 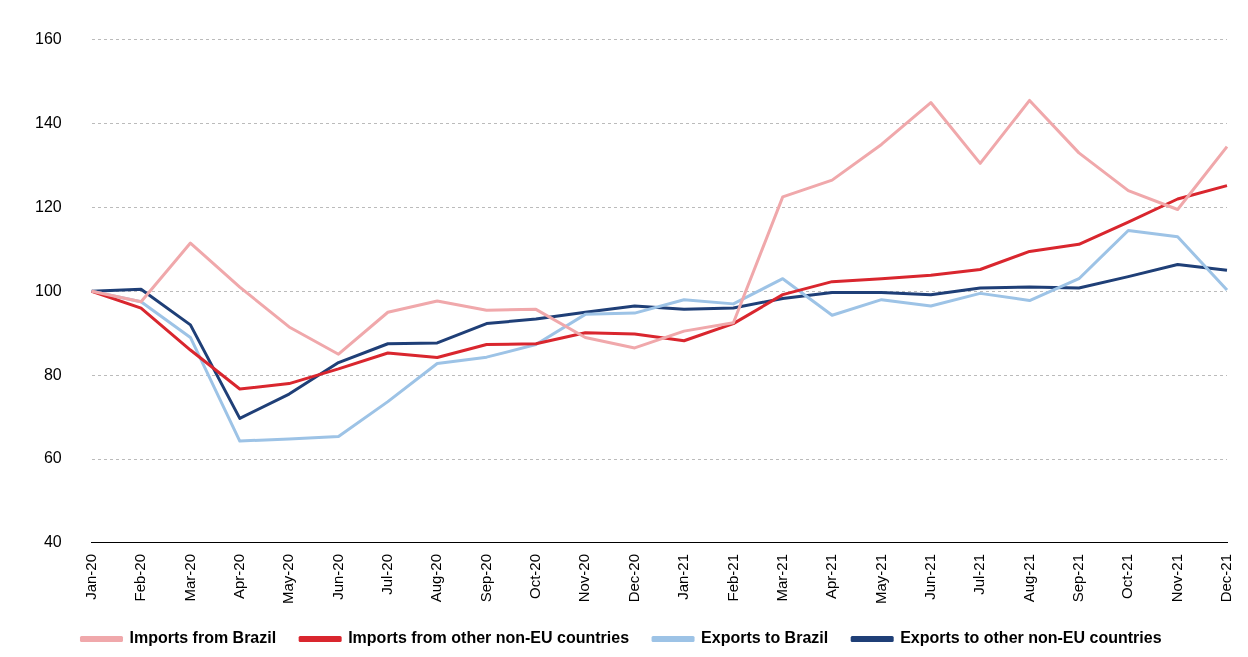 What do you see at coordinates (52, 542) in the screenshot?
I see `y-tick-label: 40` at bounding box center [52, 542].